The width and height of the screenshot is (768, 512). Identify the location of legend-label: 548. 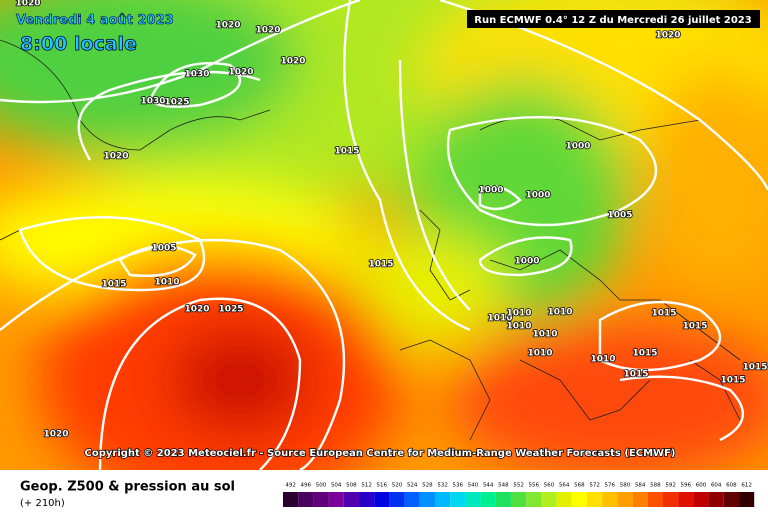
(503, 486).